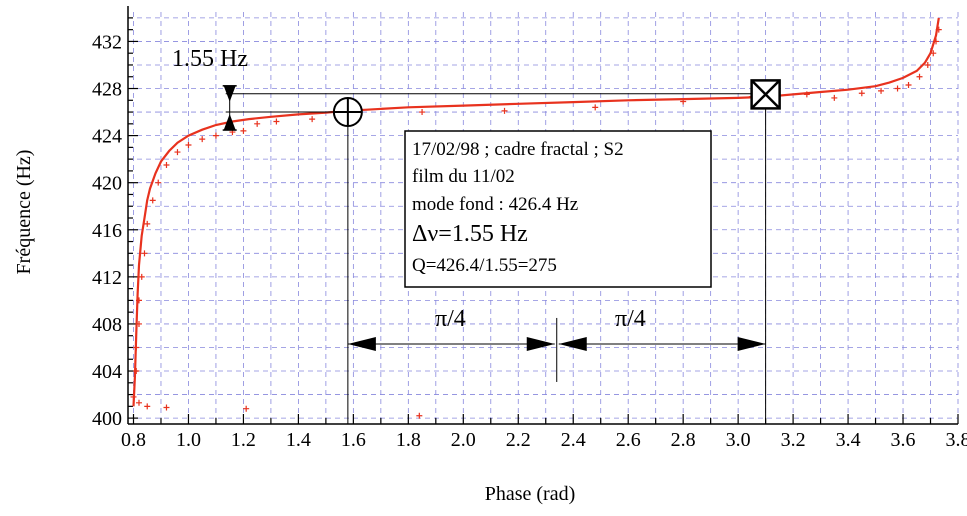  Describe the element at coordinates (683, 440) in the screenshot. I see `x-tick-label: 2.8` at that location.